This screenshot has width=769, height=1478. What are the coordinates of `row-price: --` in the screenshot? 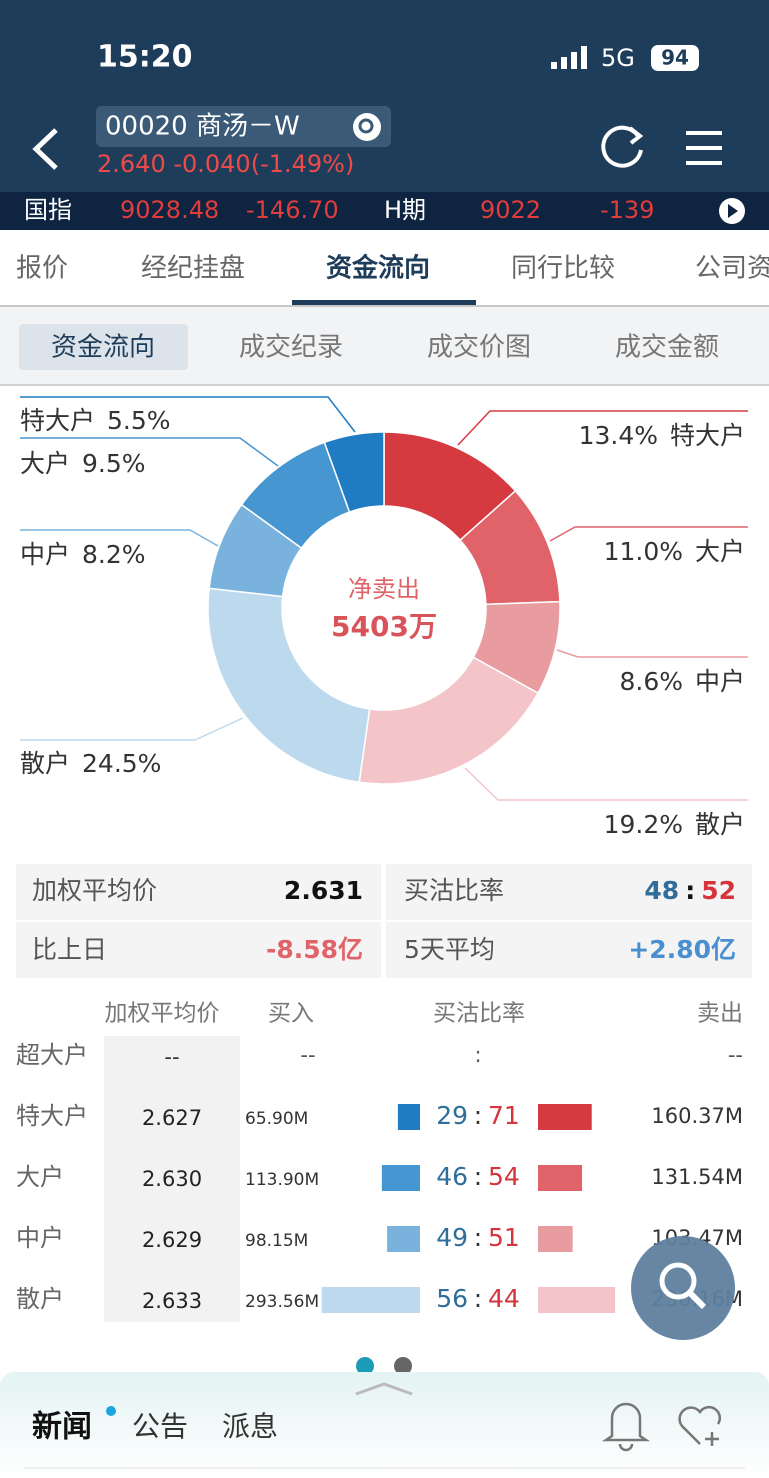 It's located at (171, 1057).